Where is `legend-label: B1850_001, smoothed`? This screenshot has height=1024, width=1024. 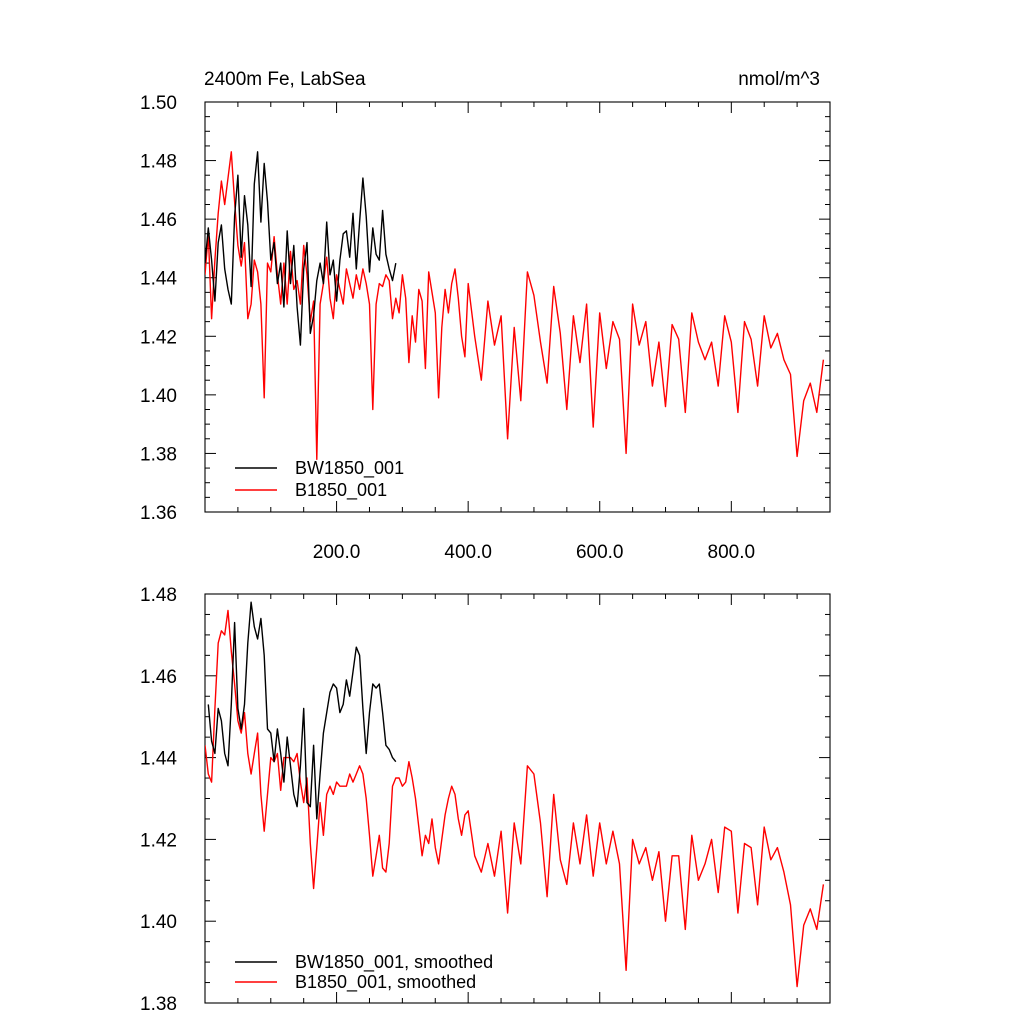
legend-label: B1850_001, smoothed is located at coordinates (385, 982).